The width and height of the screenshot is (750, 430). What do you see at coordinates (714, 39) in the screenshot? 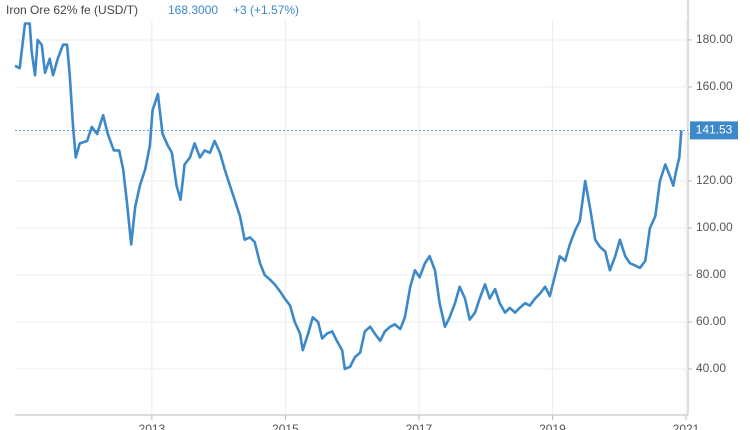
I see `y-tick-label: 180.00` at bounding box center [714, 39].